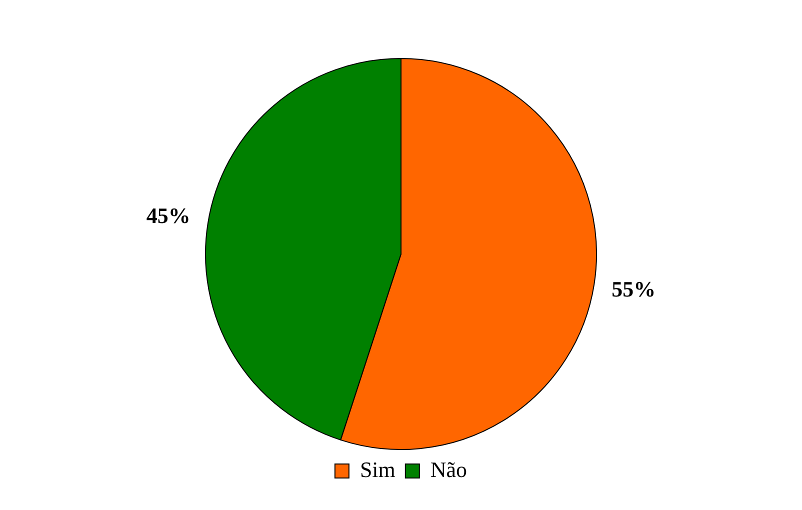 This screenshot has width=802, height=510. I want to click on data-label: 55%, so click(634, 289).